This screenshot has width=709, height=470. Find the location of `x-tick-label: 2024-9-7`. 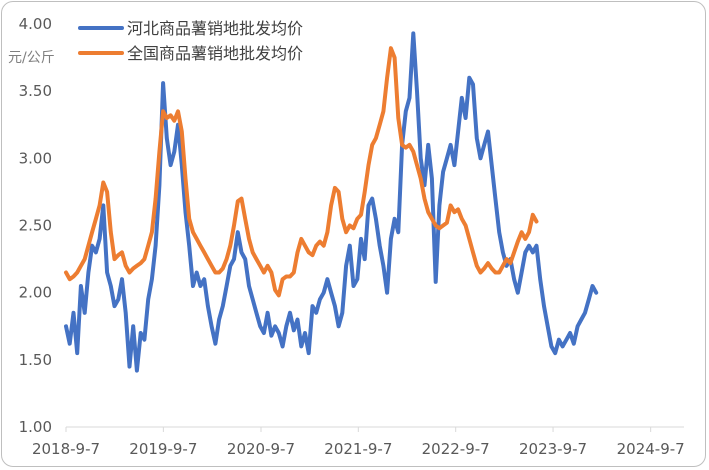

x-tick-label: 2024-9-7 is located at coordinates (651, 449).